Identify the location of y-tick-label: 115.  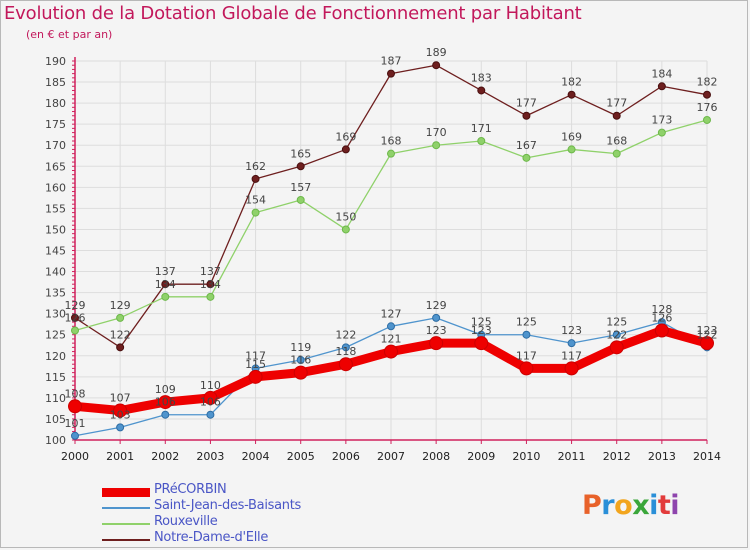
(55, 377).